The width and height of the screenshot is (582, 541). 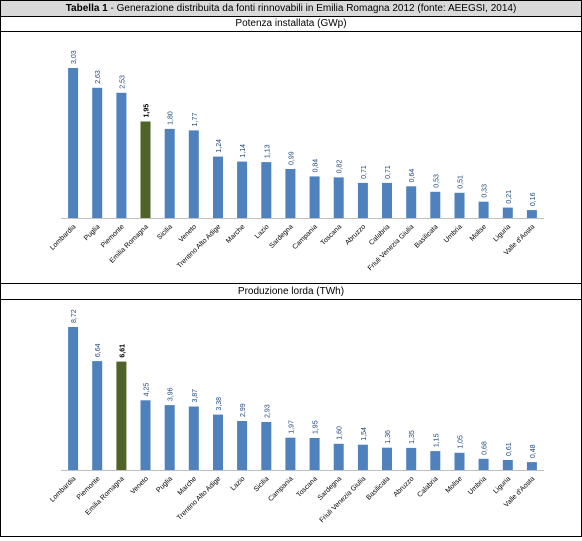 What do you see at coordinates (267, 411) in the screenshot?
I see `value-label-sicilia: 2,93` at bounding box center [267, 411].